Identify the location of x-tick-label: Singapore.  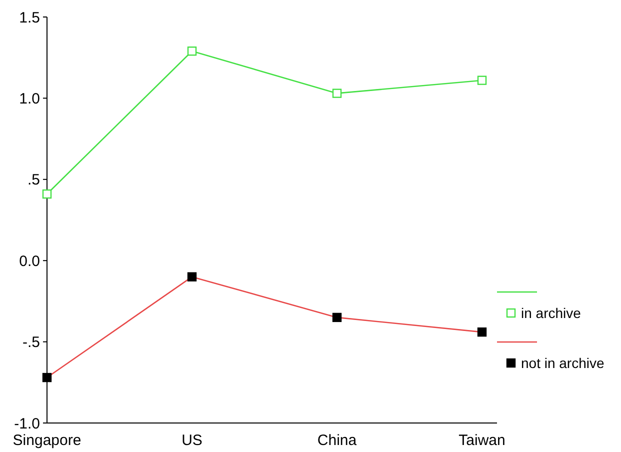
(47, 440).